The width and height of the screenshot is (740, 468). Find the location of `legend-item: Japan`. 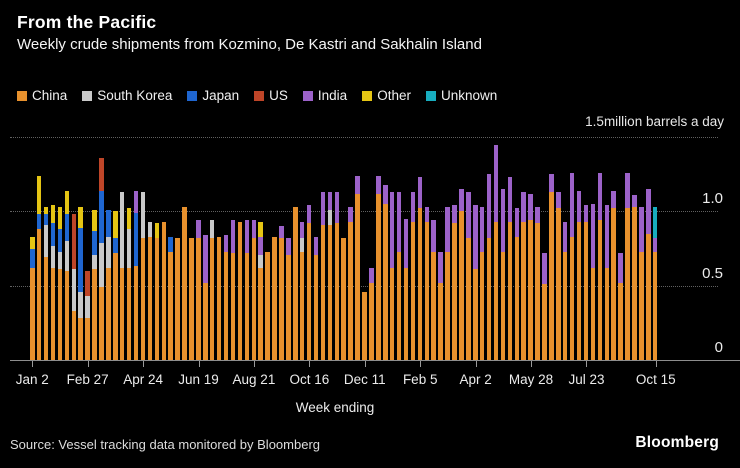

legend-item: Japan is located at coordinates (213, 95).